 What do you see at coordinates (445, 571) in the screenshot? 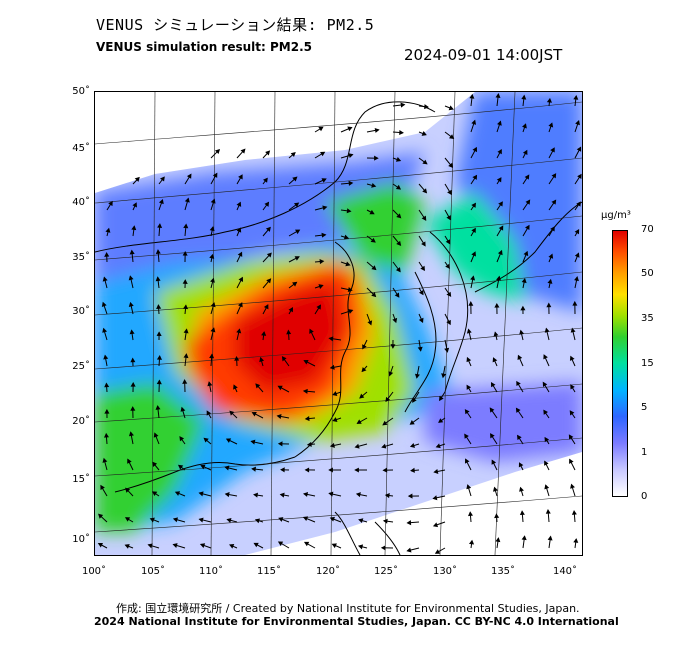
I see `lon-label: 130˚` at bounding box center [445, 571].